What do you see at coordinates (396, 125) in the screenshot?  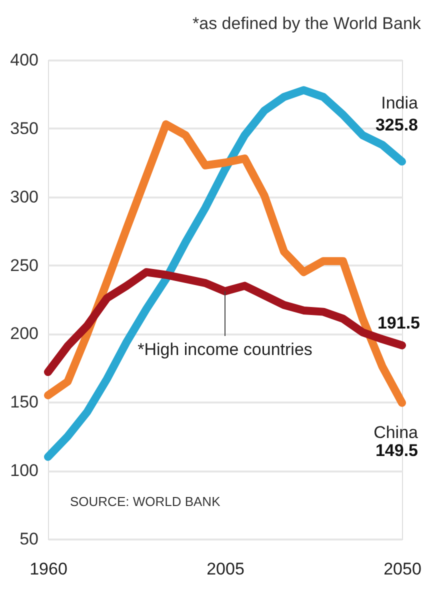 I see `data-label: 325.8` at bounding box center [396, 125].